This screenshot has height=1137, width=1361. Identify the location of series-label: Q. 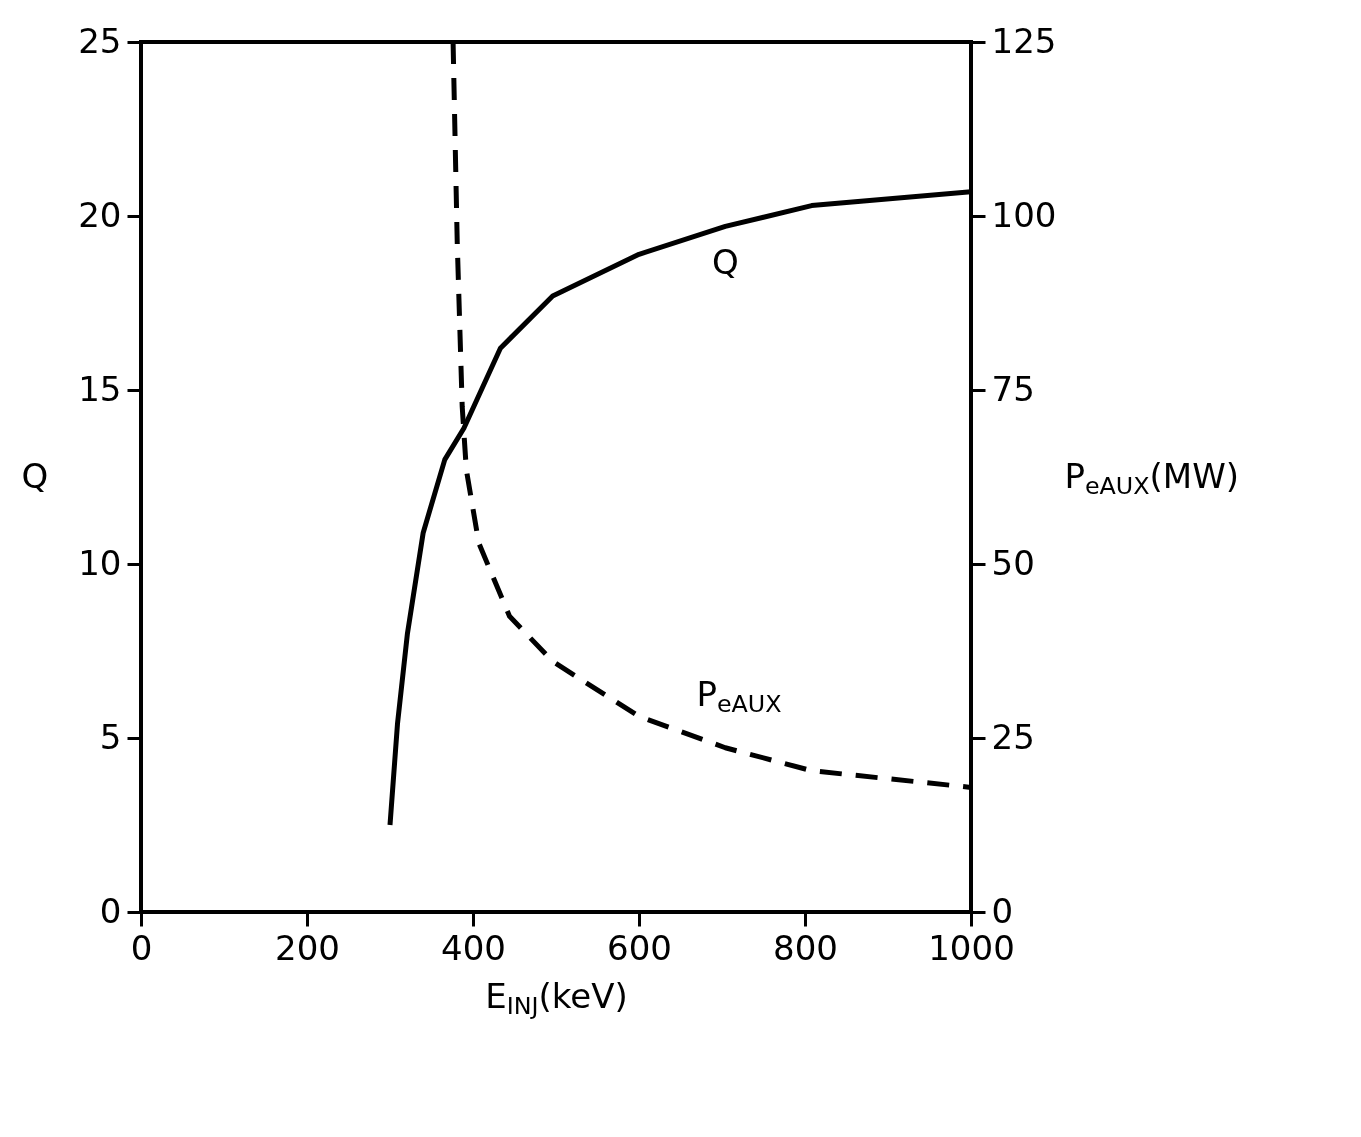
(725, 262).